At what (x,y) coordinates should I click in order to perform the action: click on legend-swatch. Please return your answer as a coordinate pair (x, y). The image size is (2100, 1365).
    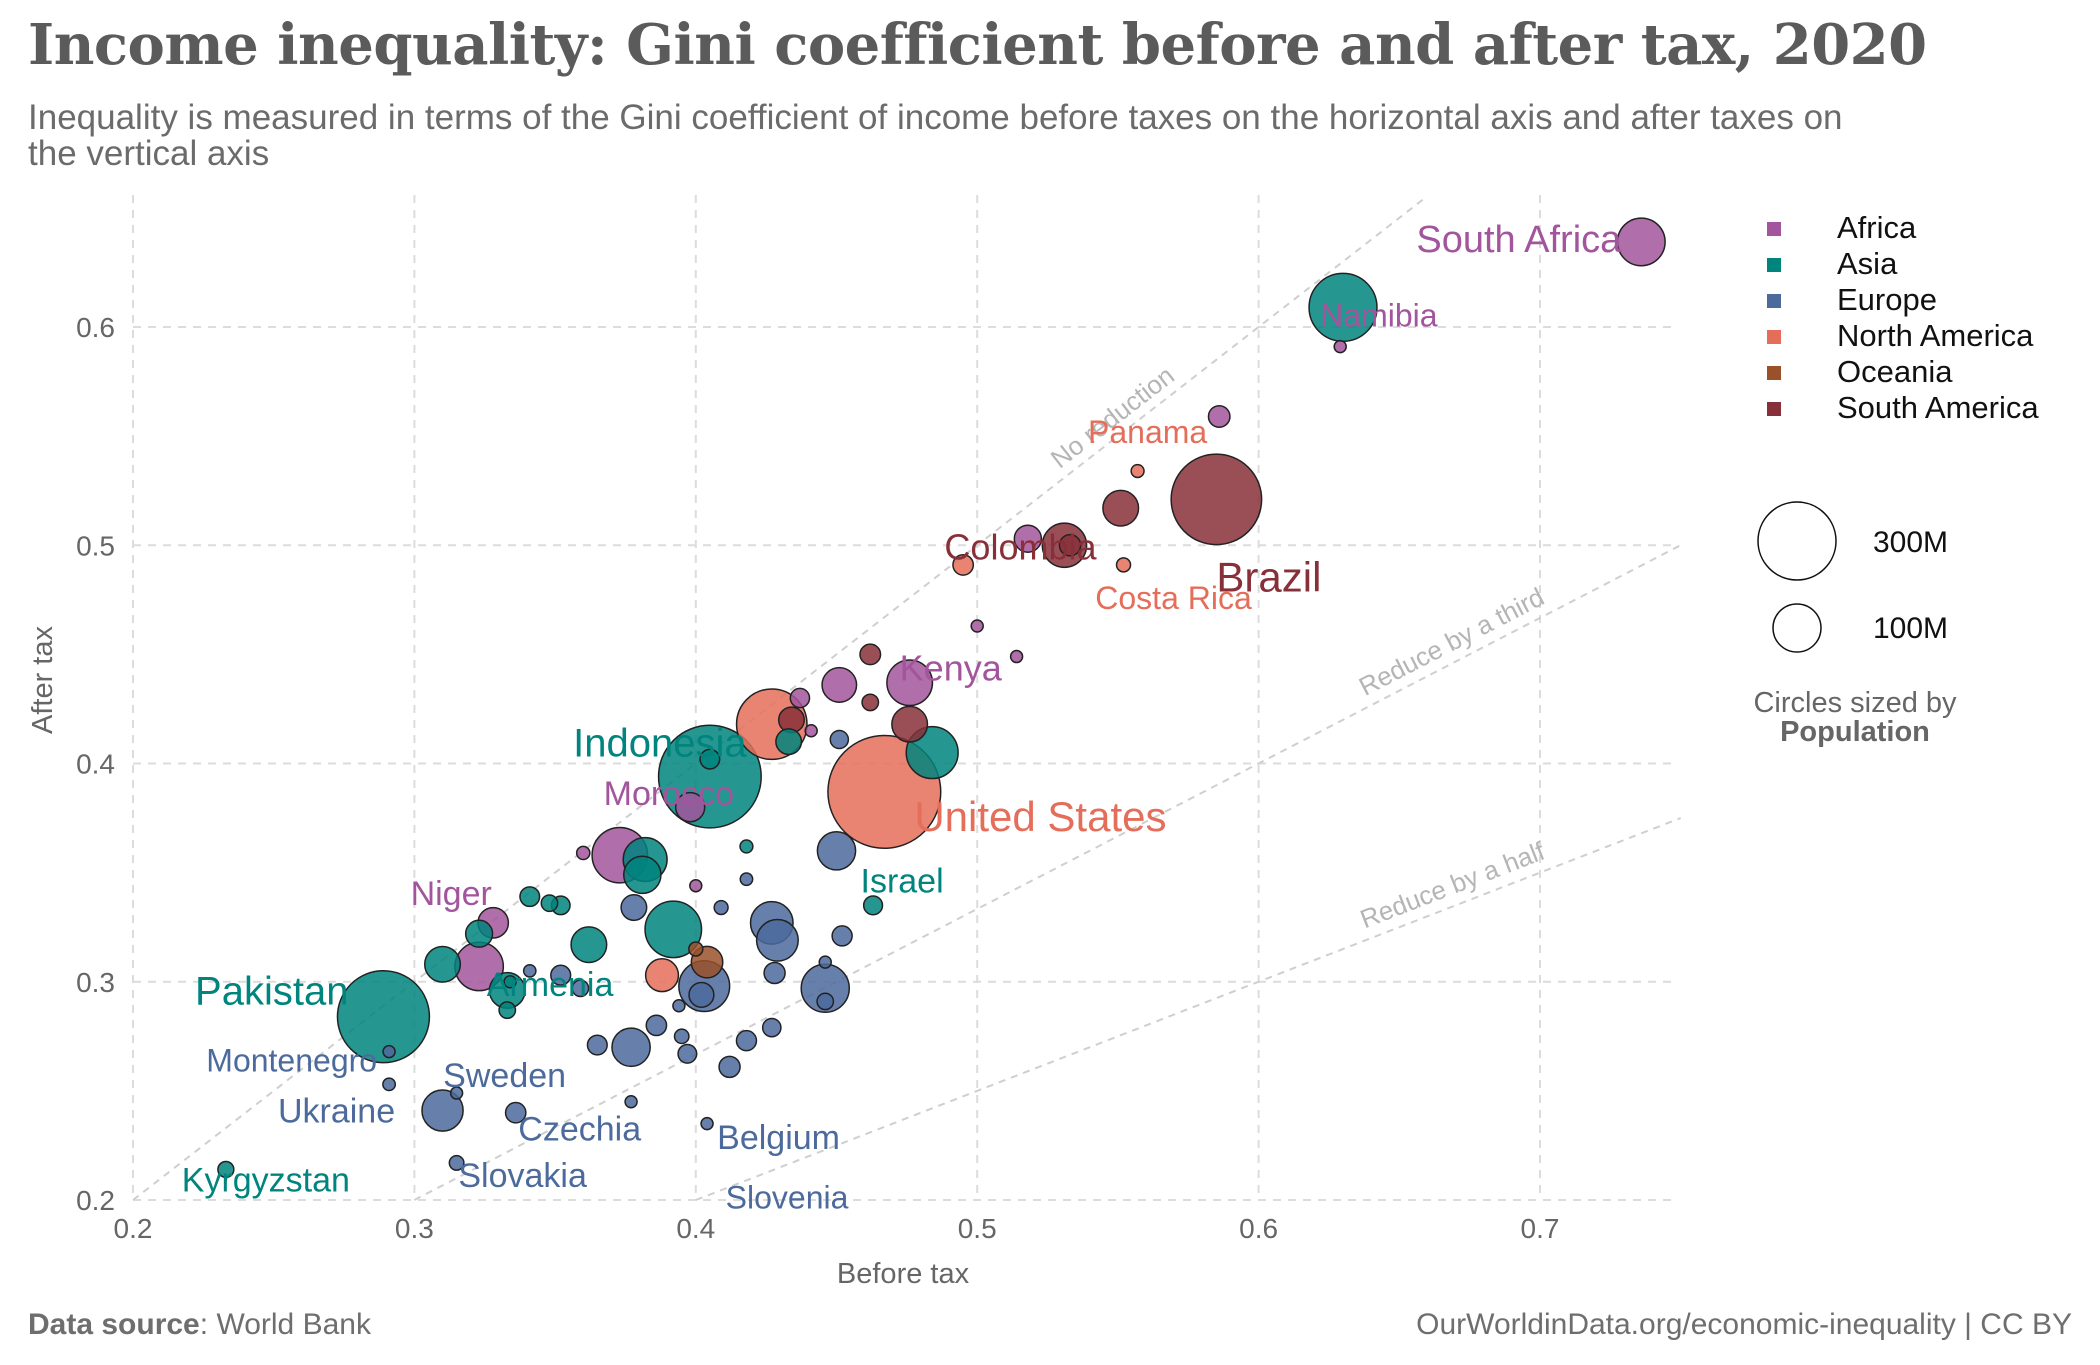
    Looking at the image, I should click on (1774, 373).